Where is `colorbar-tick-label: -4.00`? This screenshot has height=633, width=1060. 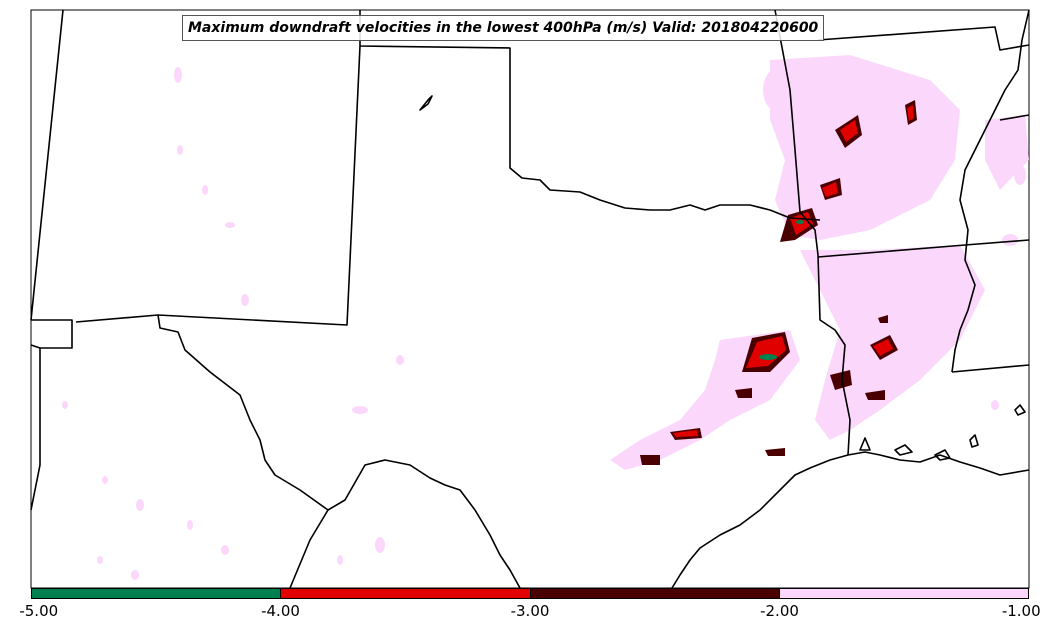
colorbar-tick-label: -4.00 is located at coordinates (280, 611).